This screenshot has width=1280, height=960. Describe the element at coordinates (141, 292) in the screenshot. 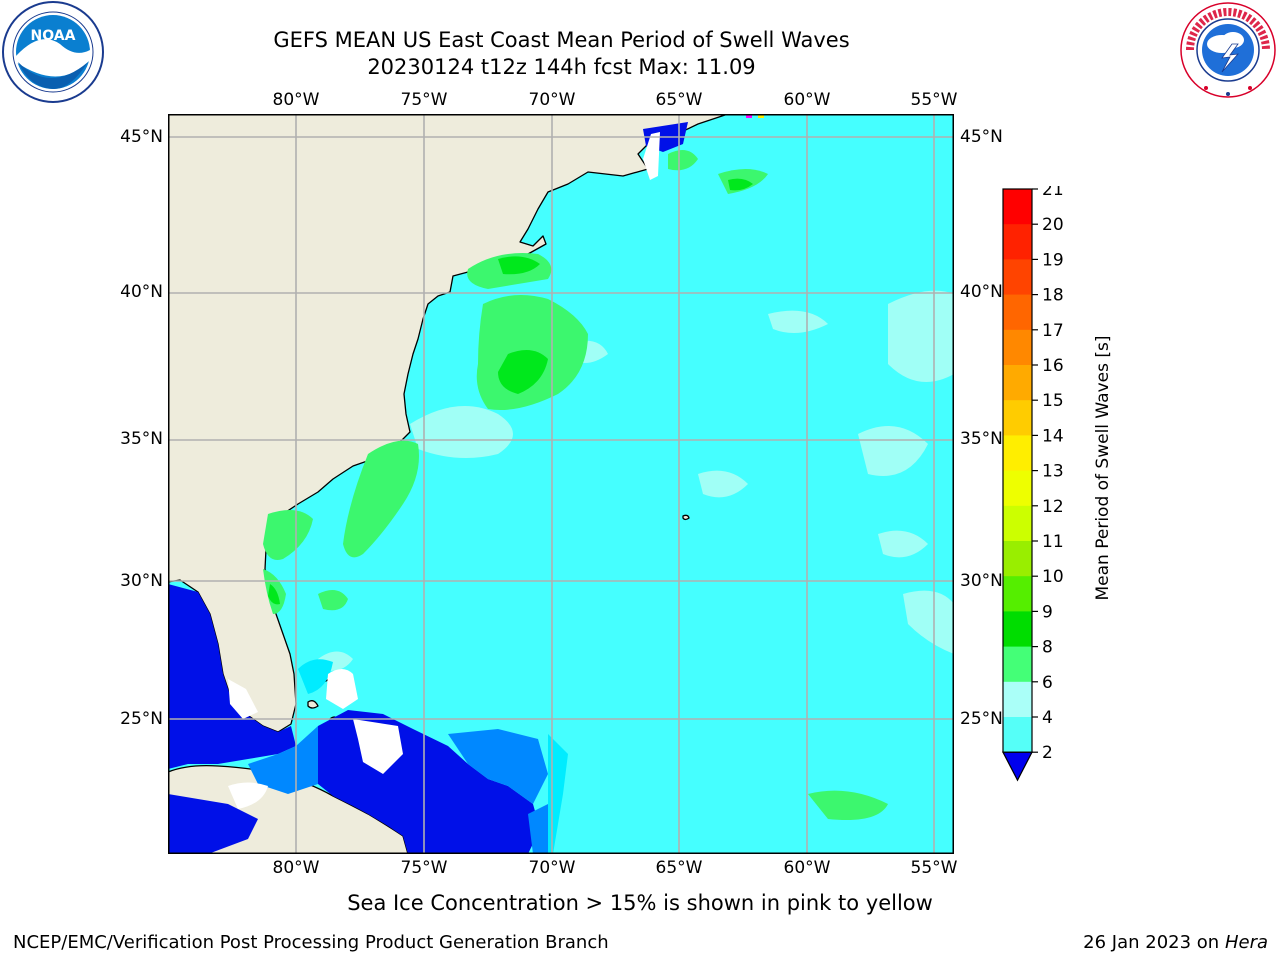

I see `lat-label-left: 40°N` at that location.